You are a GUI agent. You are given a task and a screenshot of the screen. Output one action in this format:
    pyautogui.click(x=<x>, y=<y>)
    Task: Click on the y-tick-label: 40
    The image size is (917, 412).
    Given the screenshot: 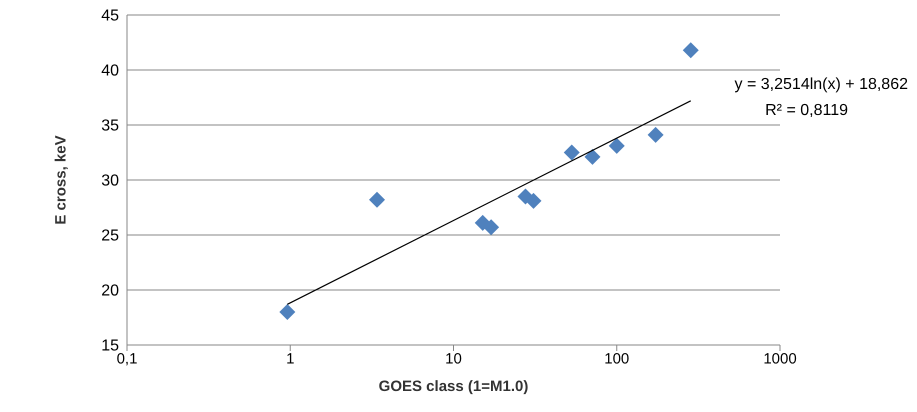 What is the action you would take?
    pyautogui.click(x=110, y=71)
    